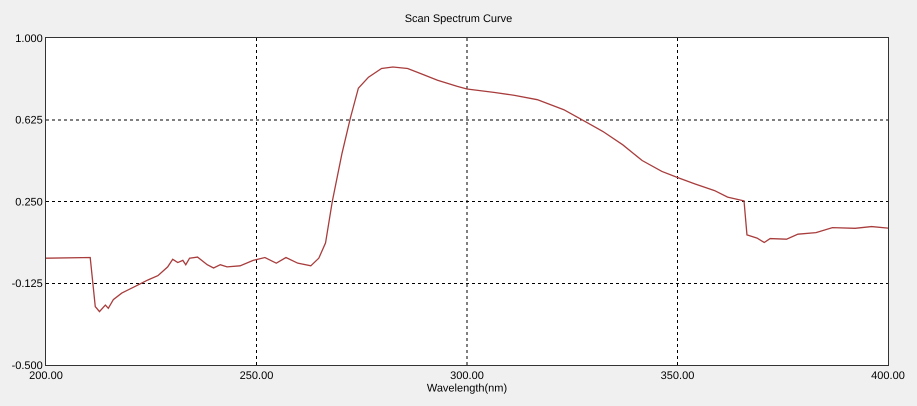 The height and width of the screenshot is (406, 917). Describe the element at coordinates (467, 376) in the screenshot. I see `x-tick-label: 300.00` at that location.